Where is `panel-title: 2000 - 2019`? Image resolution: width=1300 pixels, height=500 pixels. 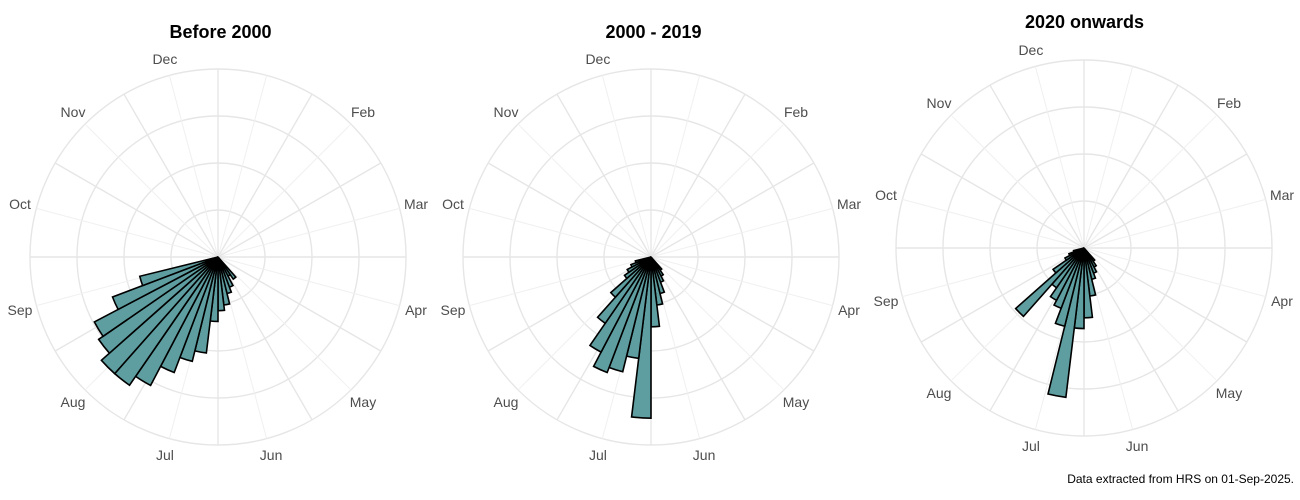 panel-title: 2000 - 2019 is located at coordinates (653, 32).